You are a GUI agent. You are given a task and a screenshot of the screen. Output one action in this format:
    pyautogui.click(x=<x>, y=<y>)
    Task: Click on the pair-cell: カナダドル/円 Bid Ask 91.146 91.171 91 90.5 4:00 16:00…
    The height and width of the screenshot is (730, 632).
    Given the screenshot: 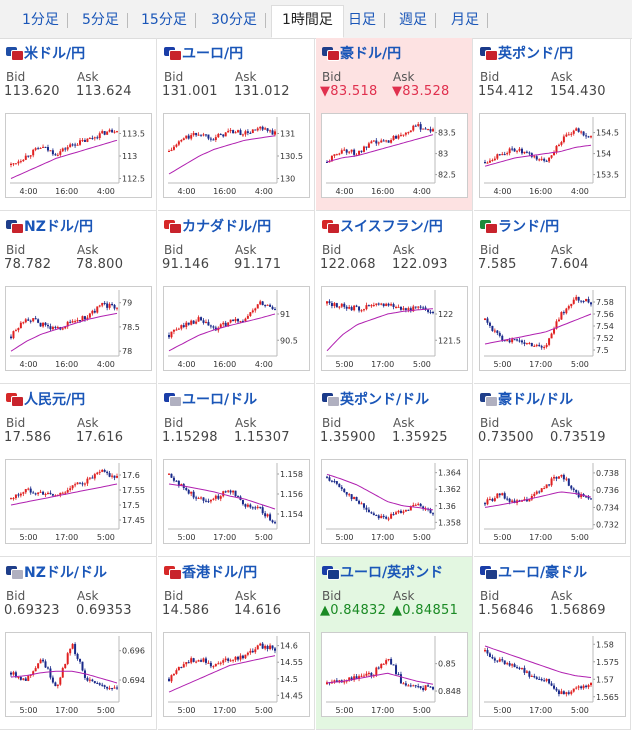 What is the action you would take?
    pyautogui.click(x=236, y=297)
    